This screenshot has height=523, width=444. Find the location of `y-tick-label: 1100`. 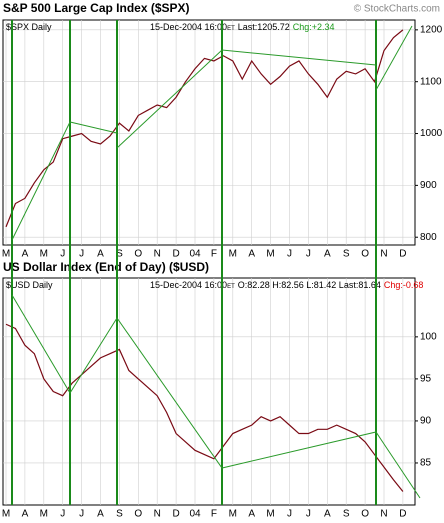

y-tick-label: 1100 is located at coordinates (431, 81).